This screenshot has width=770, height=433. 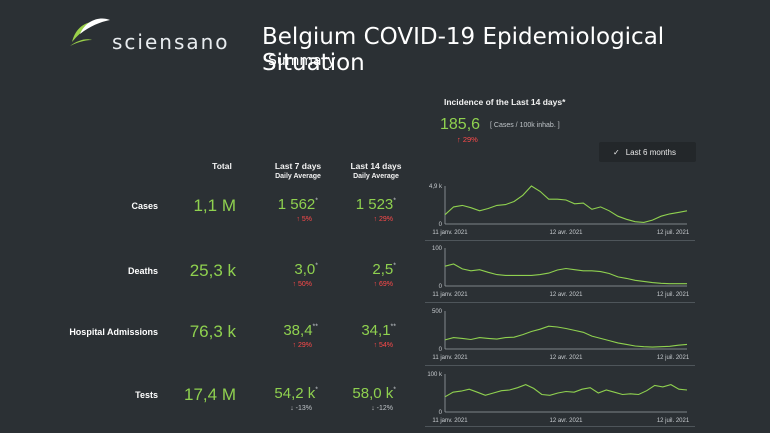 I want to click on row-last7-change: ↑ 5%, so click(x=304, y=219).